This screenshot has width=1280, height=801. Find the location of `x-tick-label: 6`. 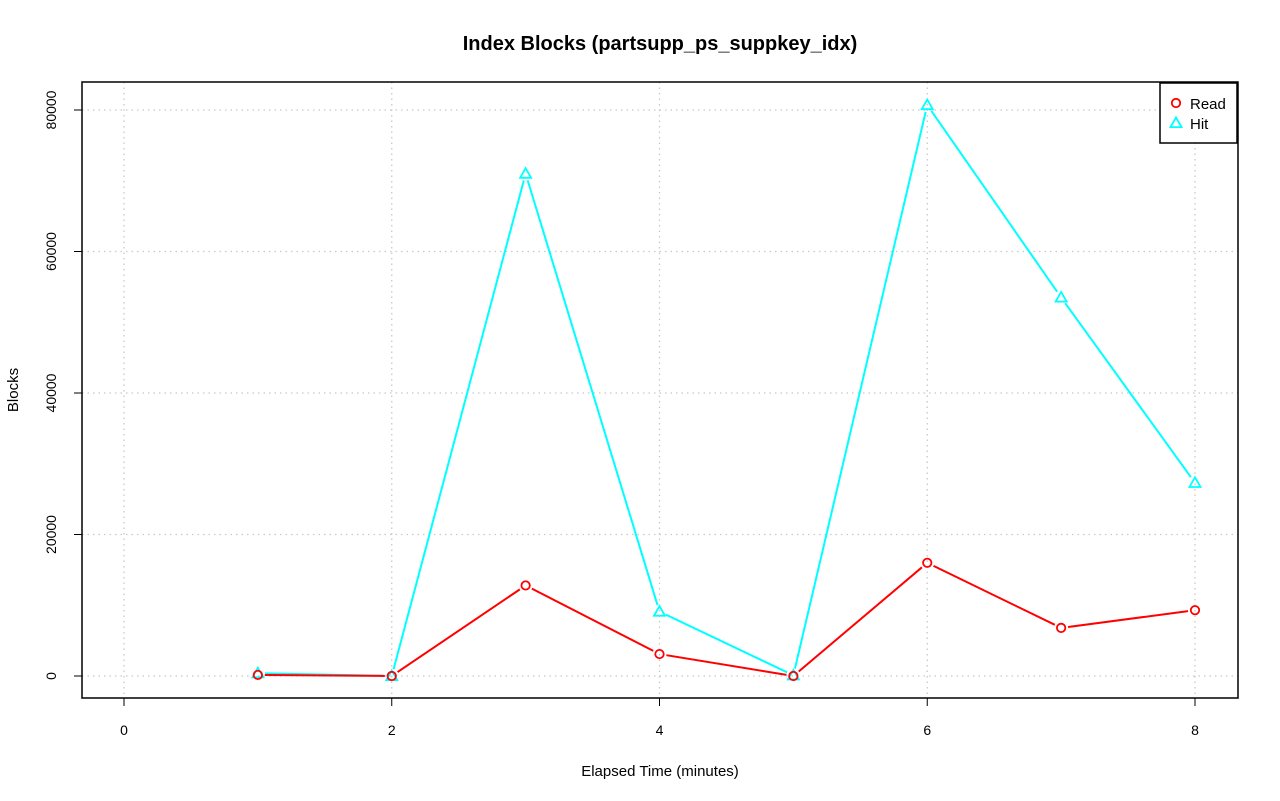

x-tick-label: 6 is located at coordinates (927, 730).